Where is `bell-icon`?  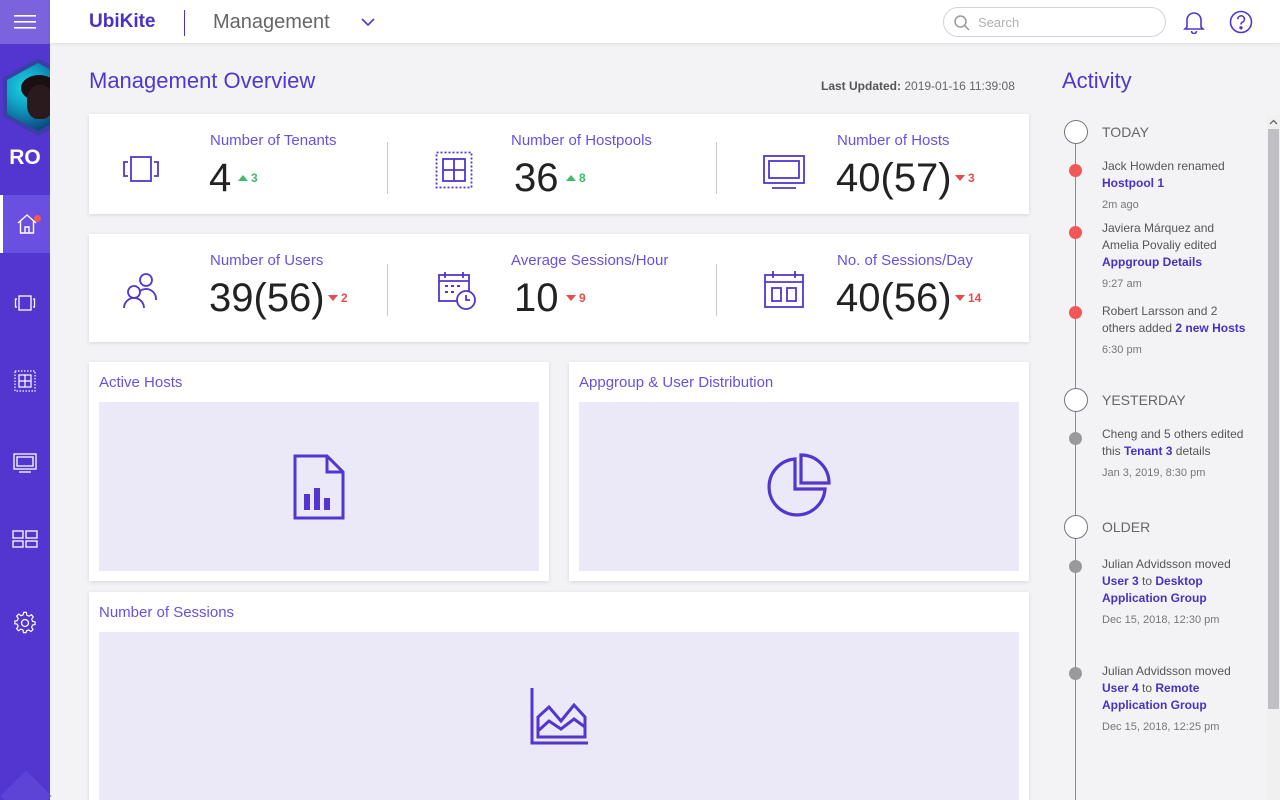 bell-icon is located at coordinates (1194, 22).